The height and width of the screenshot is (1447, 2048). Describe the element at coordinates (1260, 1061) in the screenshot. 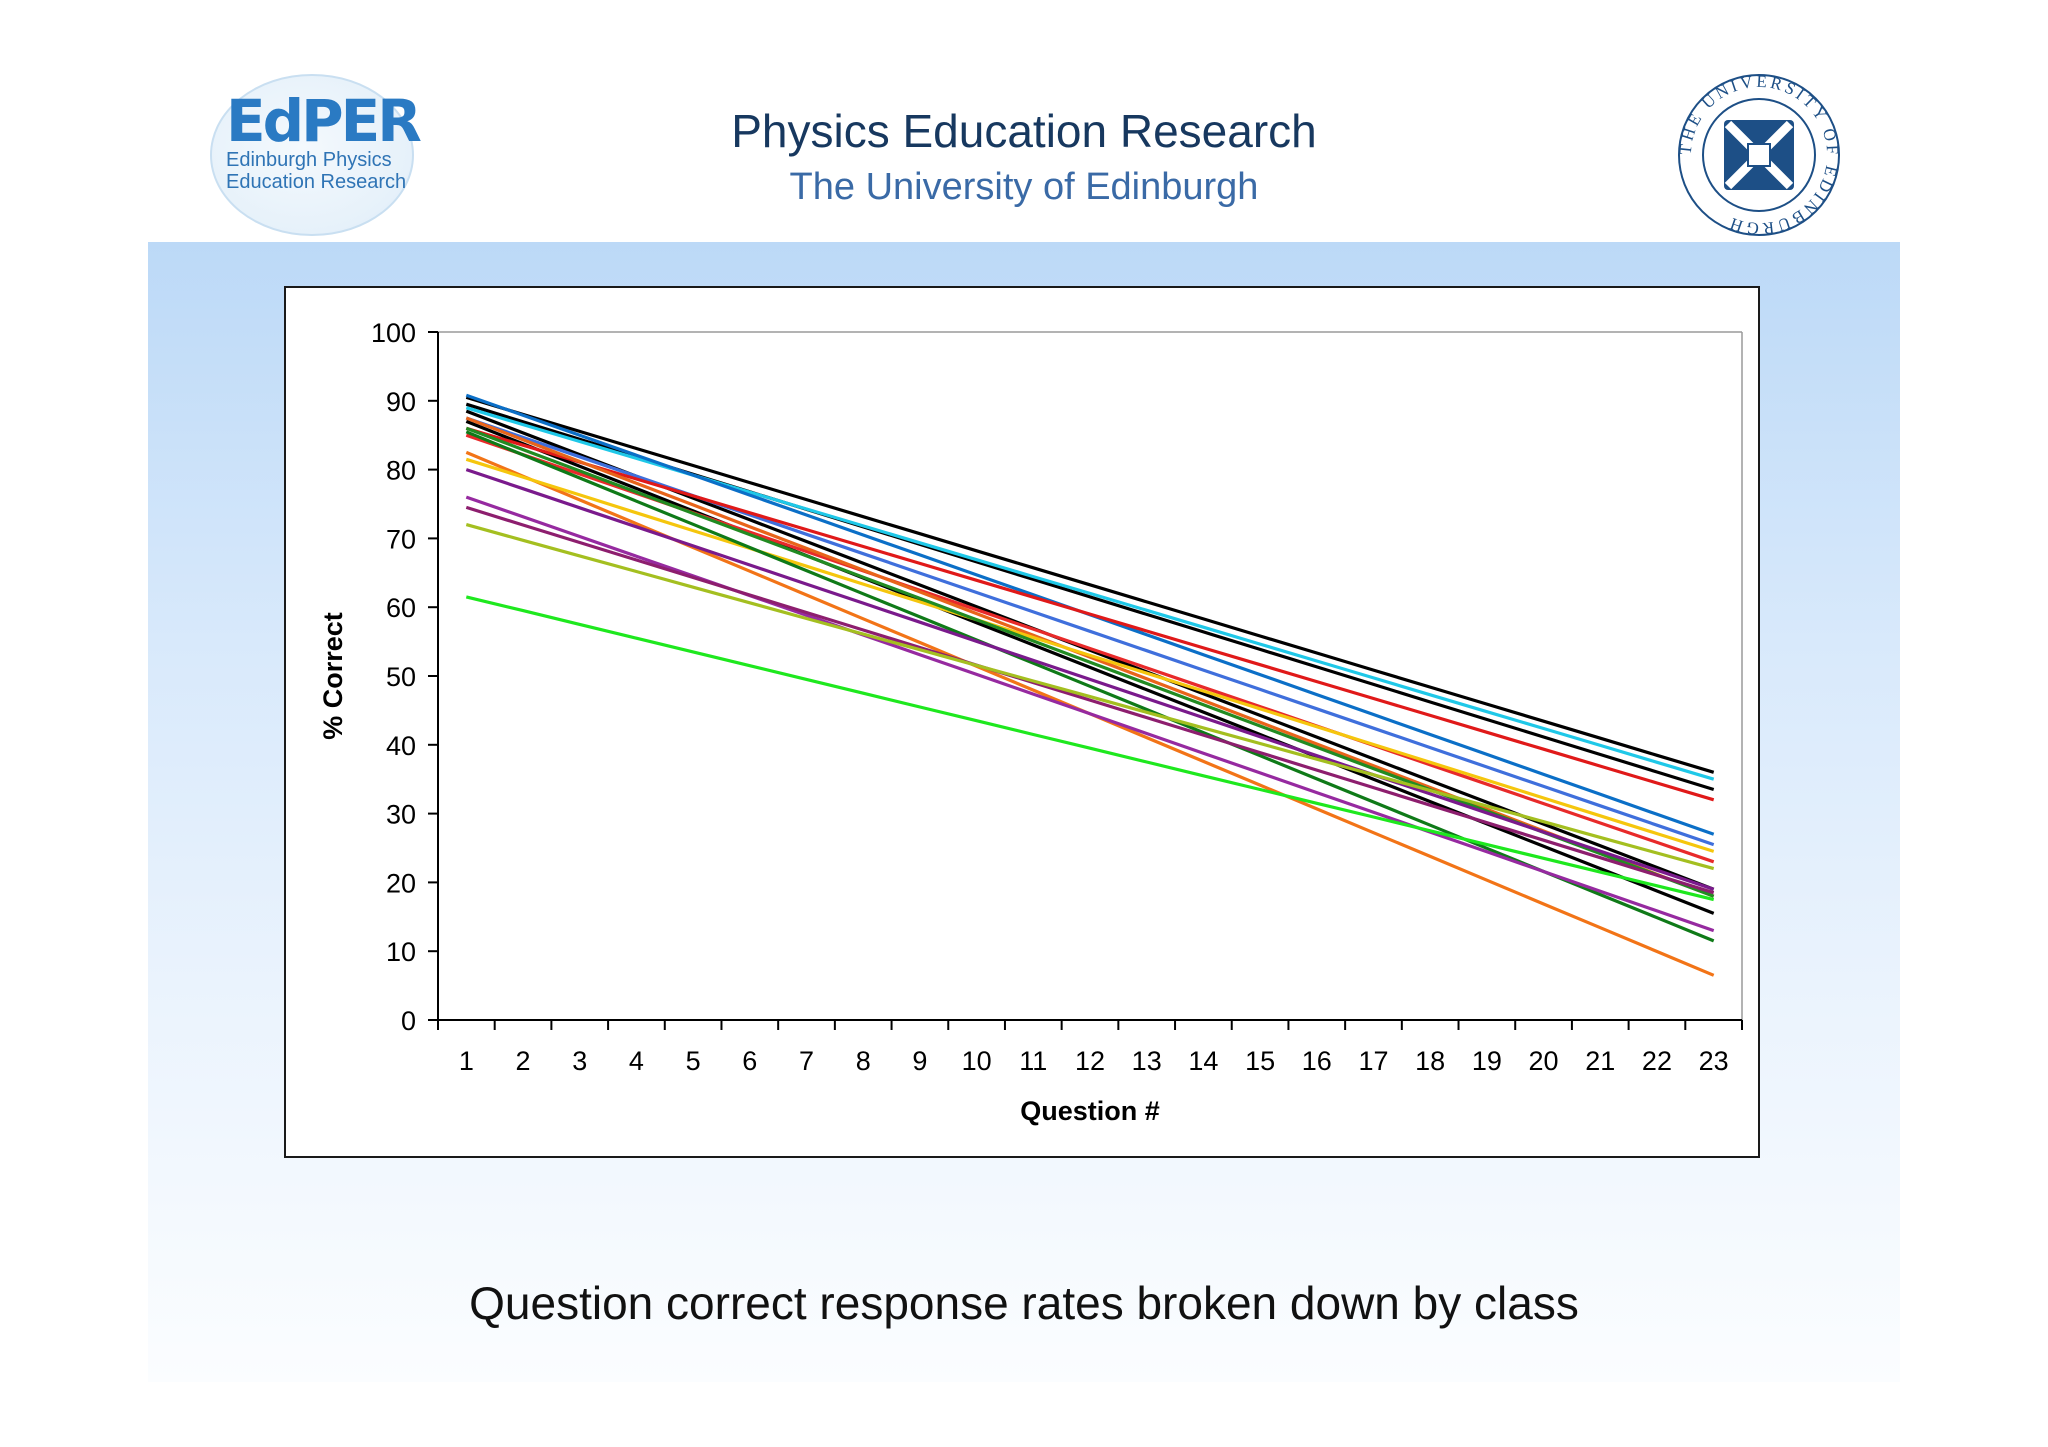

I see `x-tick-label: 15` at that location.